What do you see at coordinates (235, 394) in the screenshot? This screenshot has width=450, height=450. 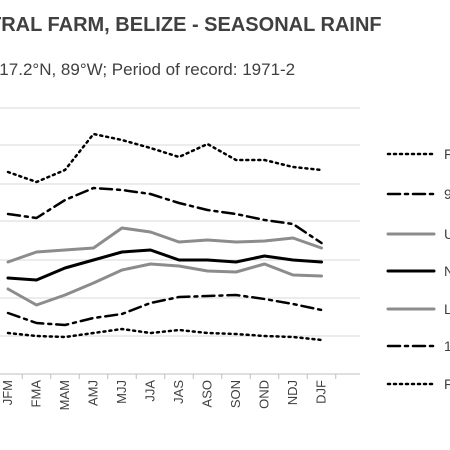 I see `x-tick-label: SON` at bounding box center [235, 394].